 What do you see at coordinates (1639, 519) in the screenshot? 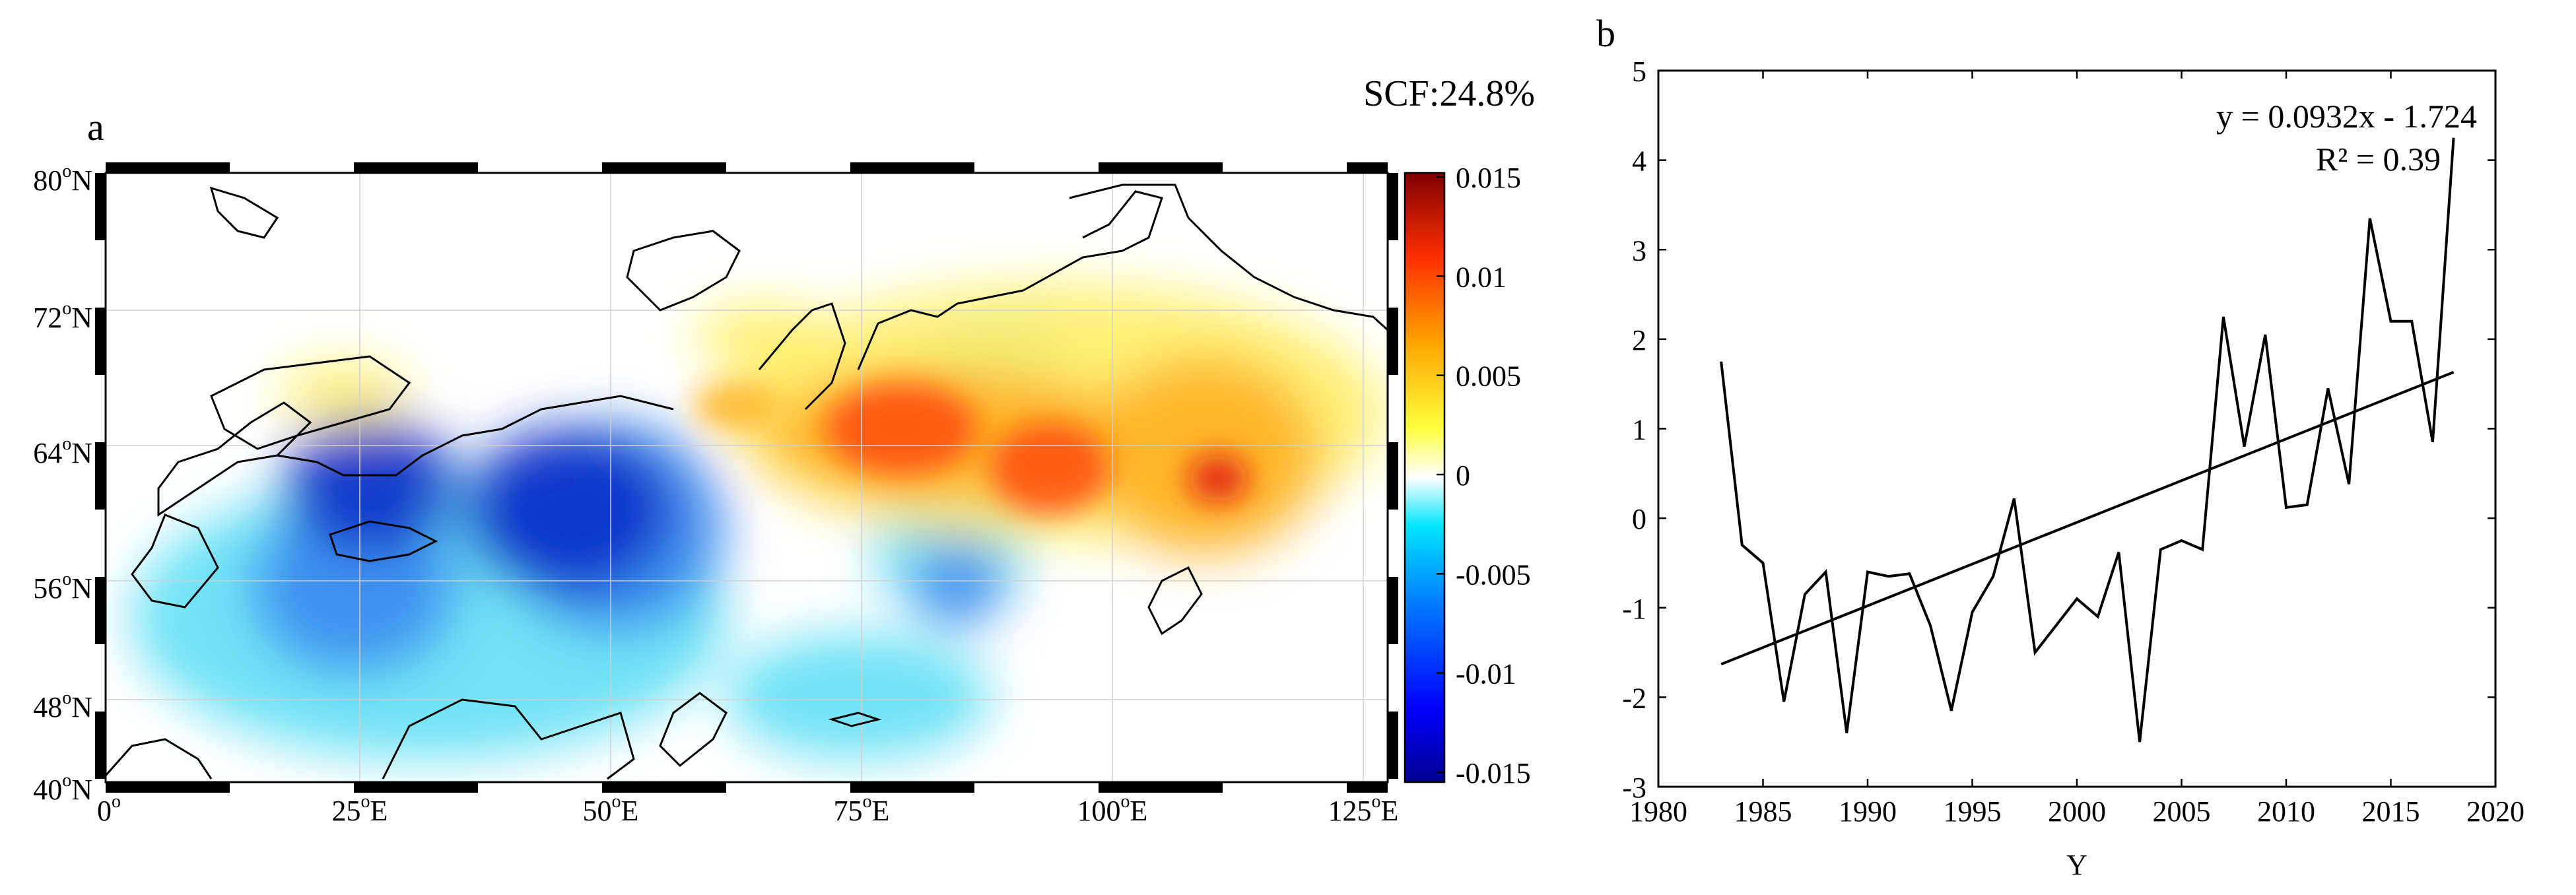
I see `y-tick-label: 0` at bounding box center [1639, 519].